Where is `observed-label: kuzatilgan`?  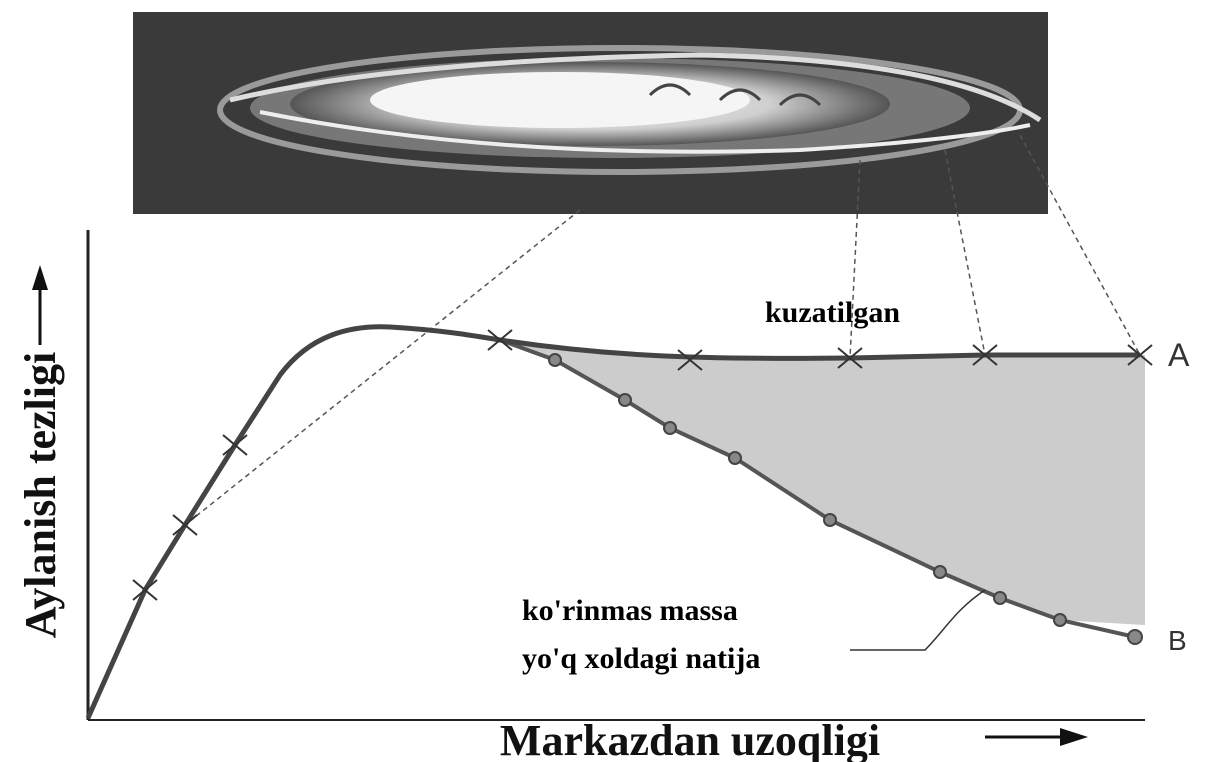 observed-label: kuzatilgan is located at coordinates (832, 312).